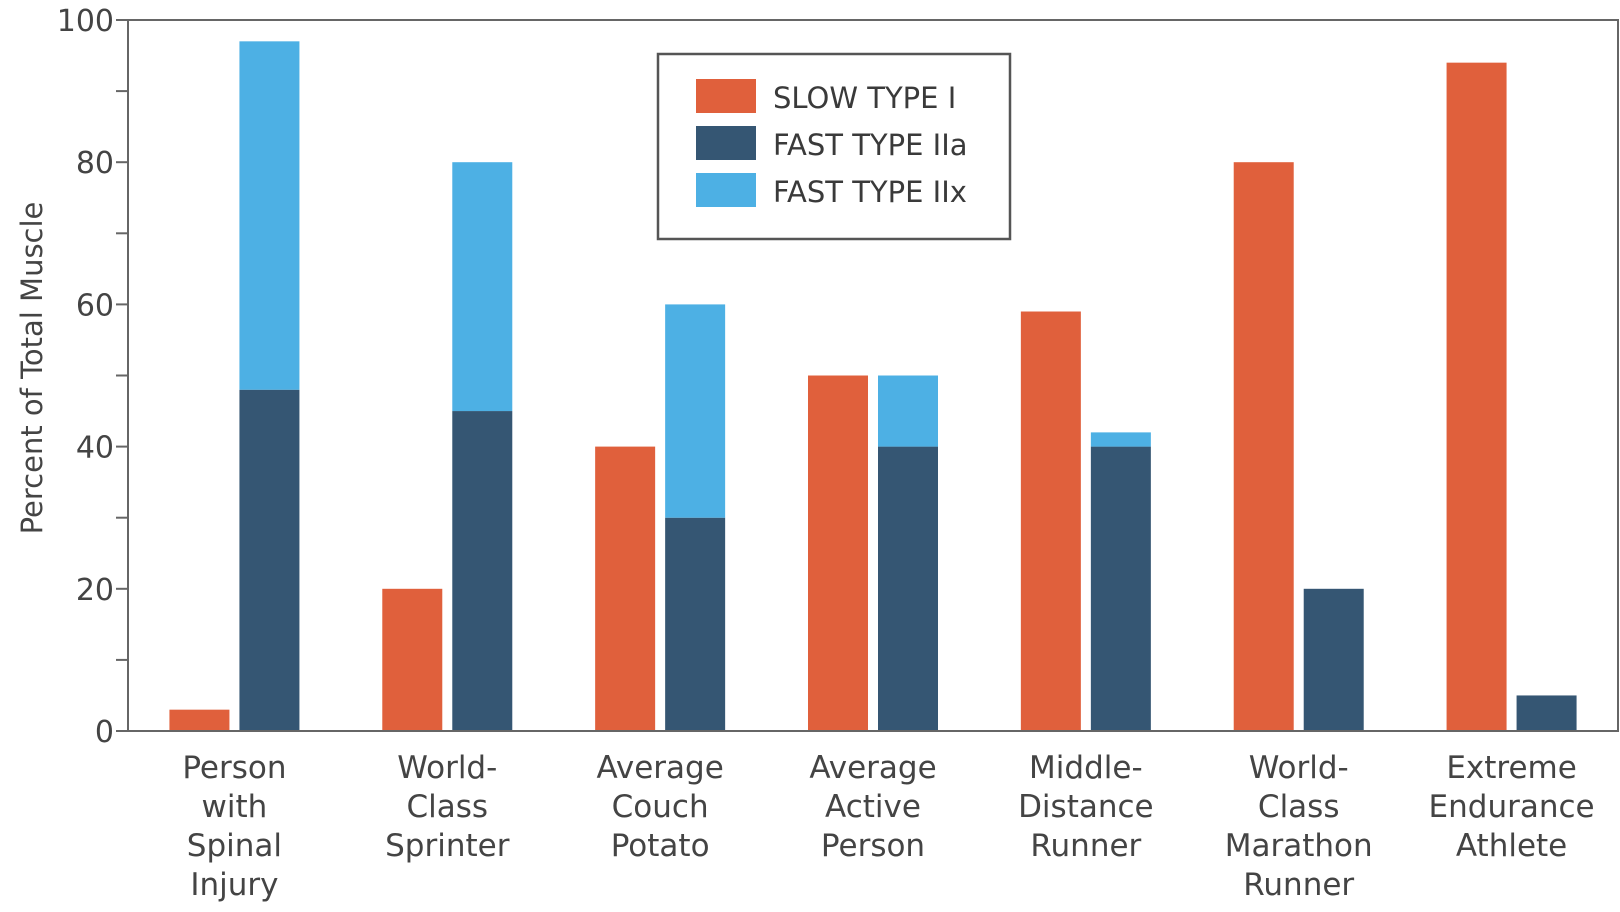 The image size is (1620, 912). I want to click on y-tick-label: 100, so click(85, 21).